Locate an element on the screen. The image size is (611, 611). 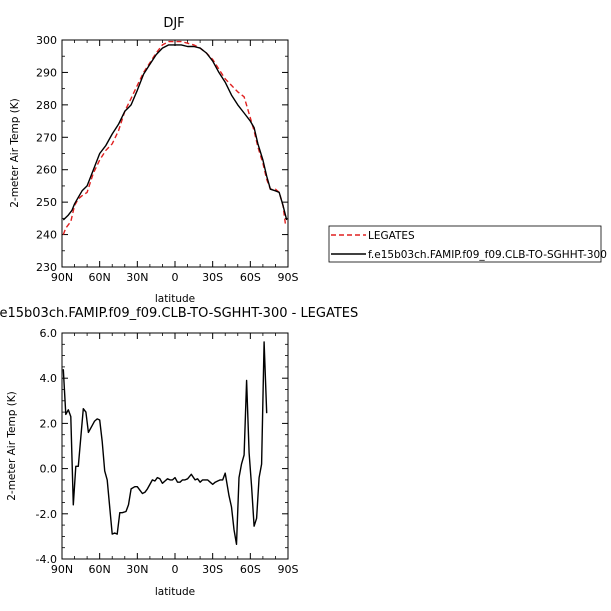
top-series is located at coordinates (175, 137).